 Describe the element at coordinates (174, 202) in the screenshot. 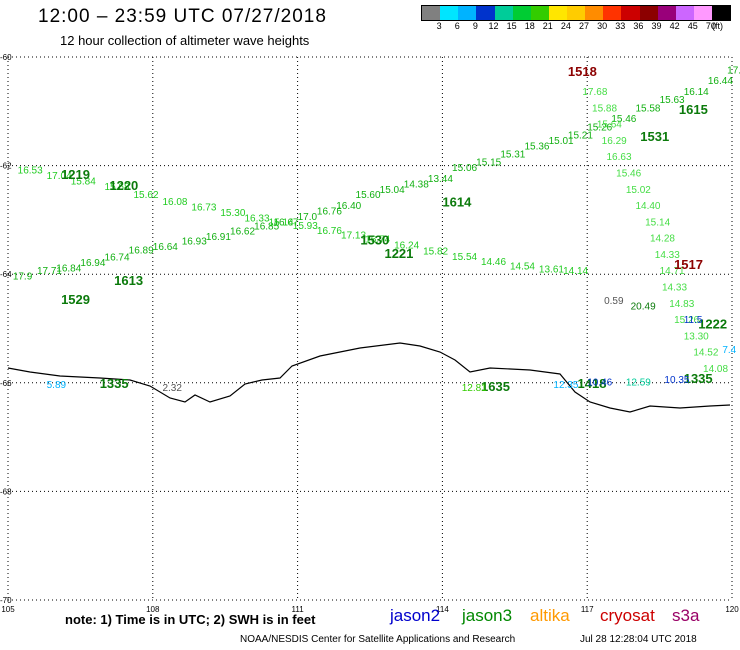

I see `swh-value-label: 16.08` at that location.